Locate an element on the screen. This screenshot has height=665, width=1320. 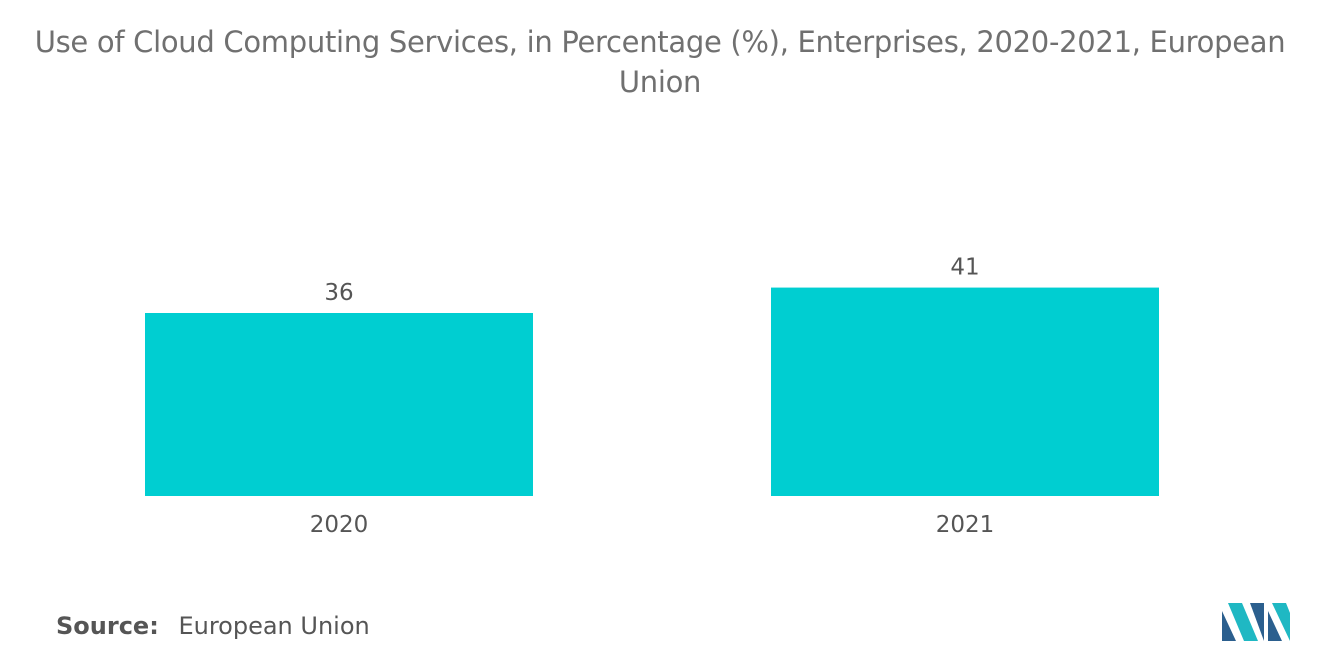
bar-2020 is located at coordinates (339, 404).